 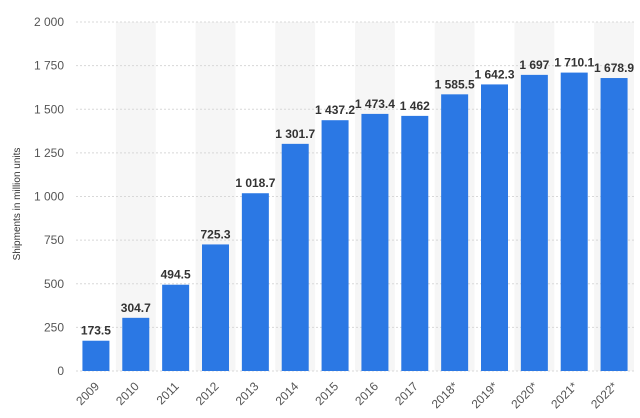 What do you see at coordinates (87, 393) in the screenshot?
I see `x-tick-label: 2009` at bounding box center [87, 393].